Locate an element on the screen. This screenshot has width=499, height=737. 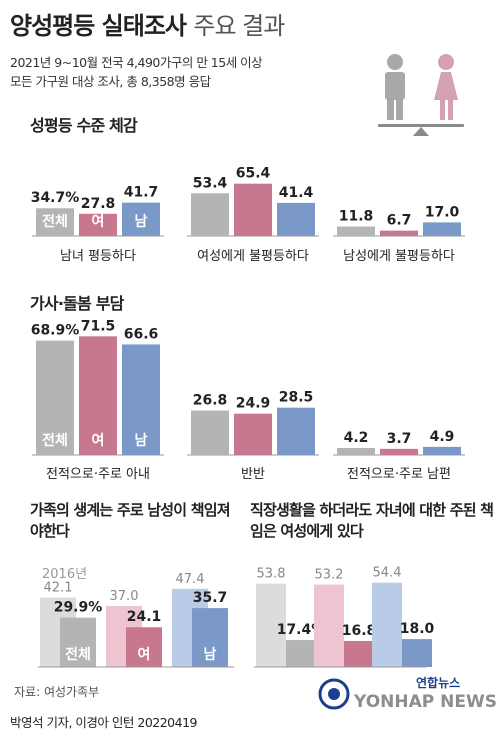
data-label-2016: 53.2 is located at coordinates (329, 575).